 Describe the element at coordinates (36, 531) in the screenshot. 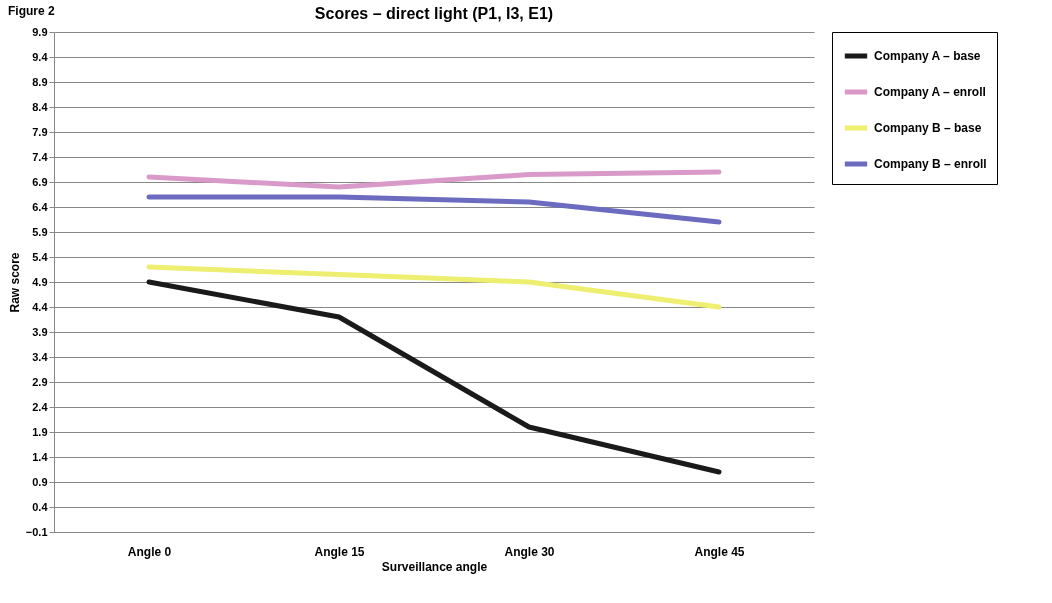

I see `y-tick-label: −0.1` at that location.